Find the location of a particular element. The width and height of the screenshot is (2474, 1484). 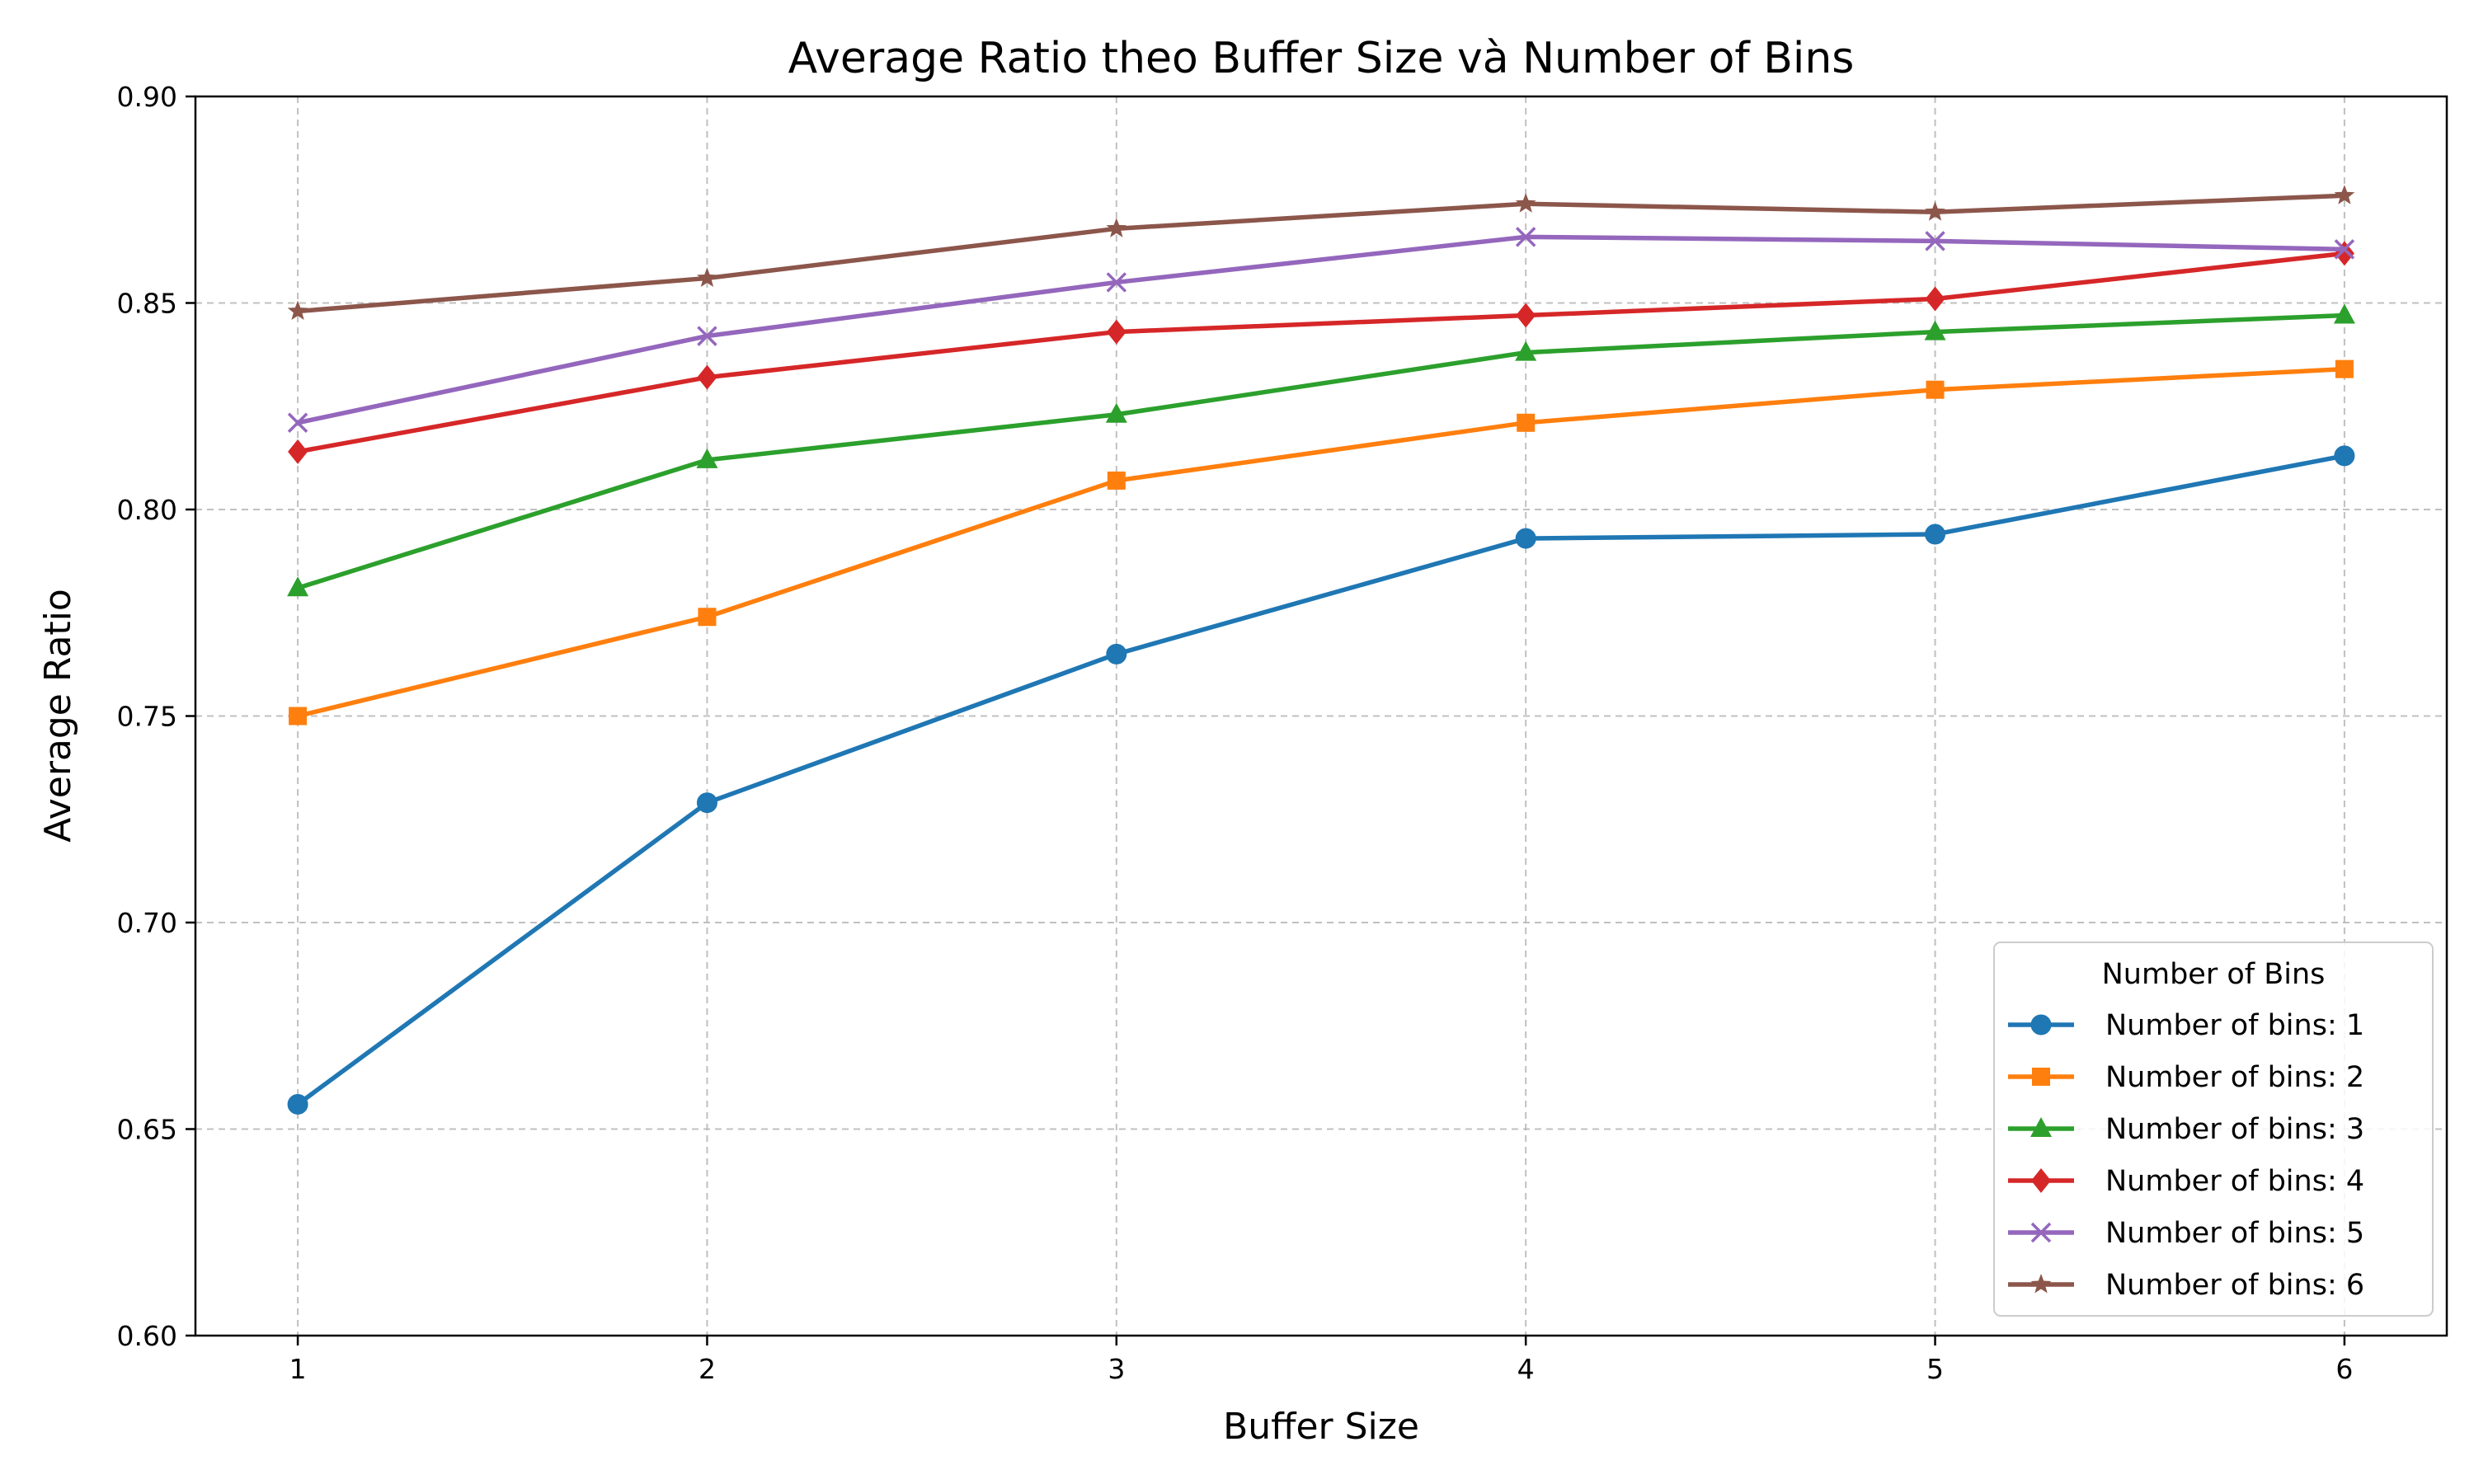

legend-label: Number of bins: 2 is located at coordinates (2234, 1077).